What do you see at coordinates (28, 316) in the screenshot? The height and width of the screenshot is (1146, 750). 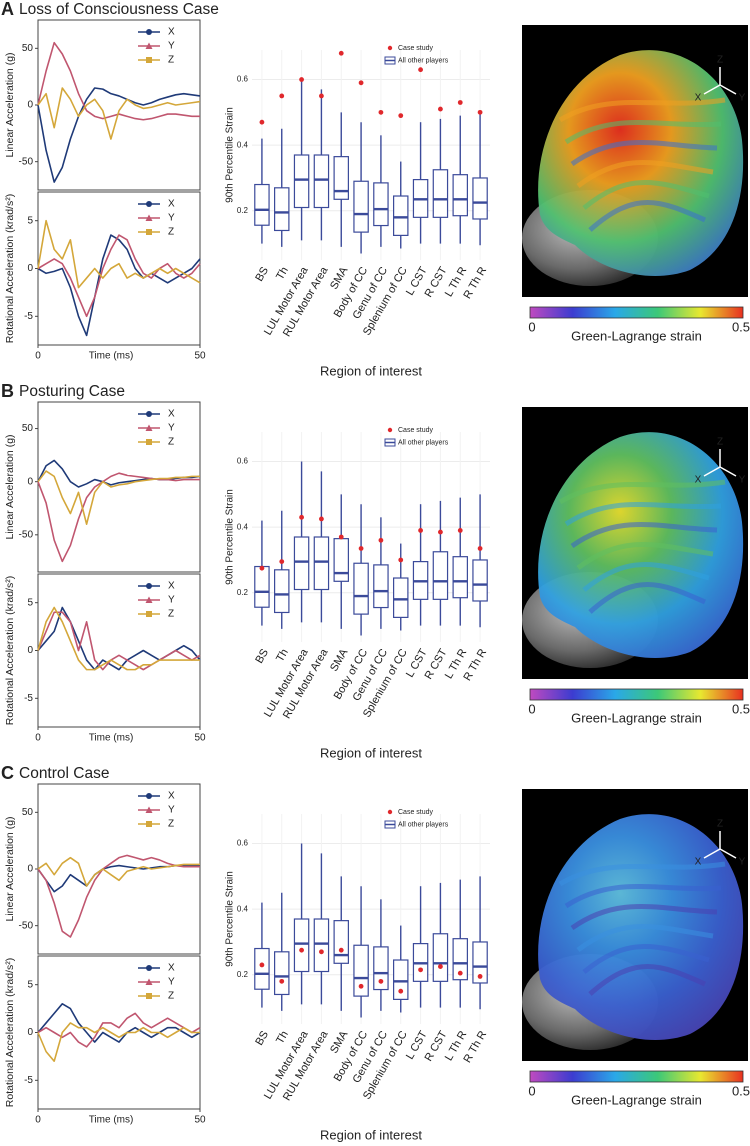 I see `y-tick-label: -5` at bounding box center [28, 316].